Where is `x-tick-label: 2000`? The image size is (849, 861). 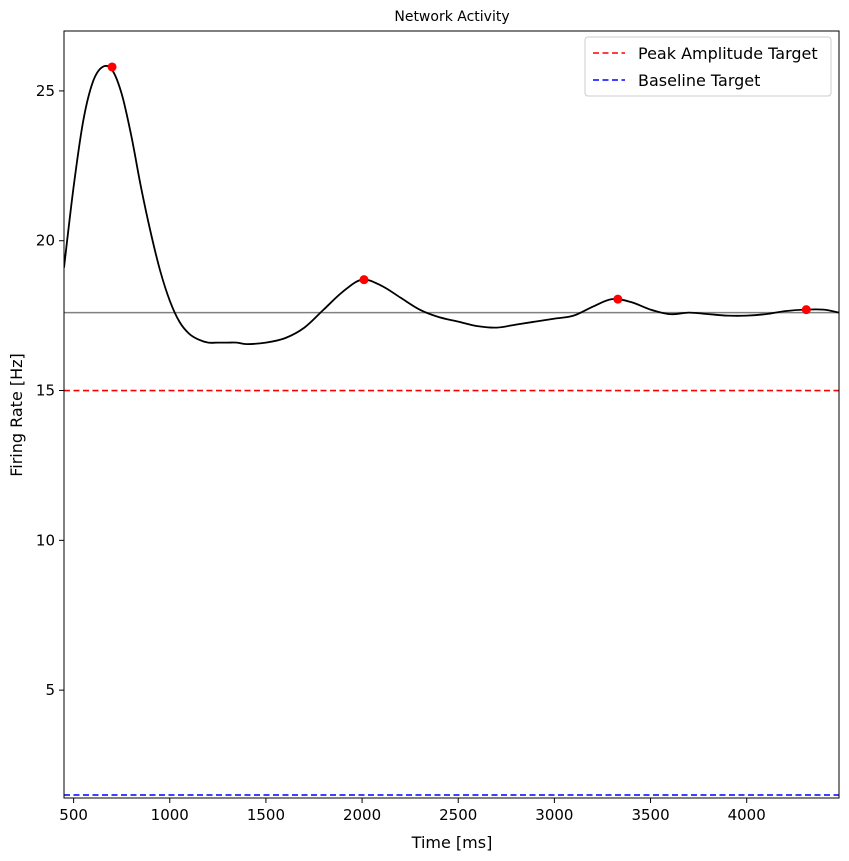 x-tick-label: 2000 is located at coordinates (362, 815).